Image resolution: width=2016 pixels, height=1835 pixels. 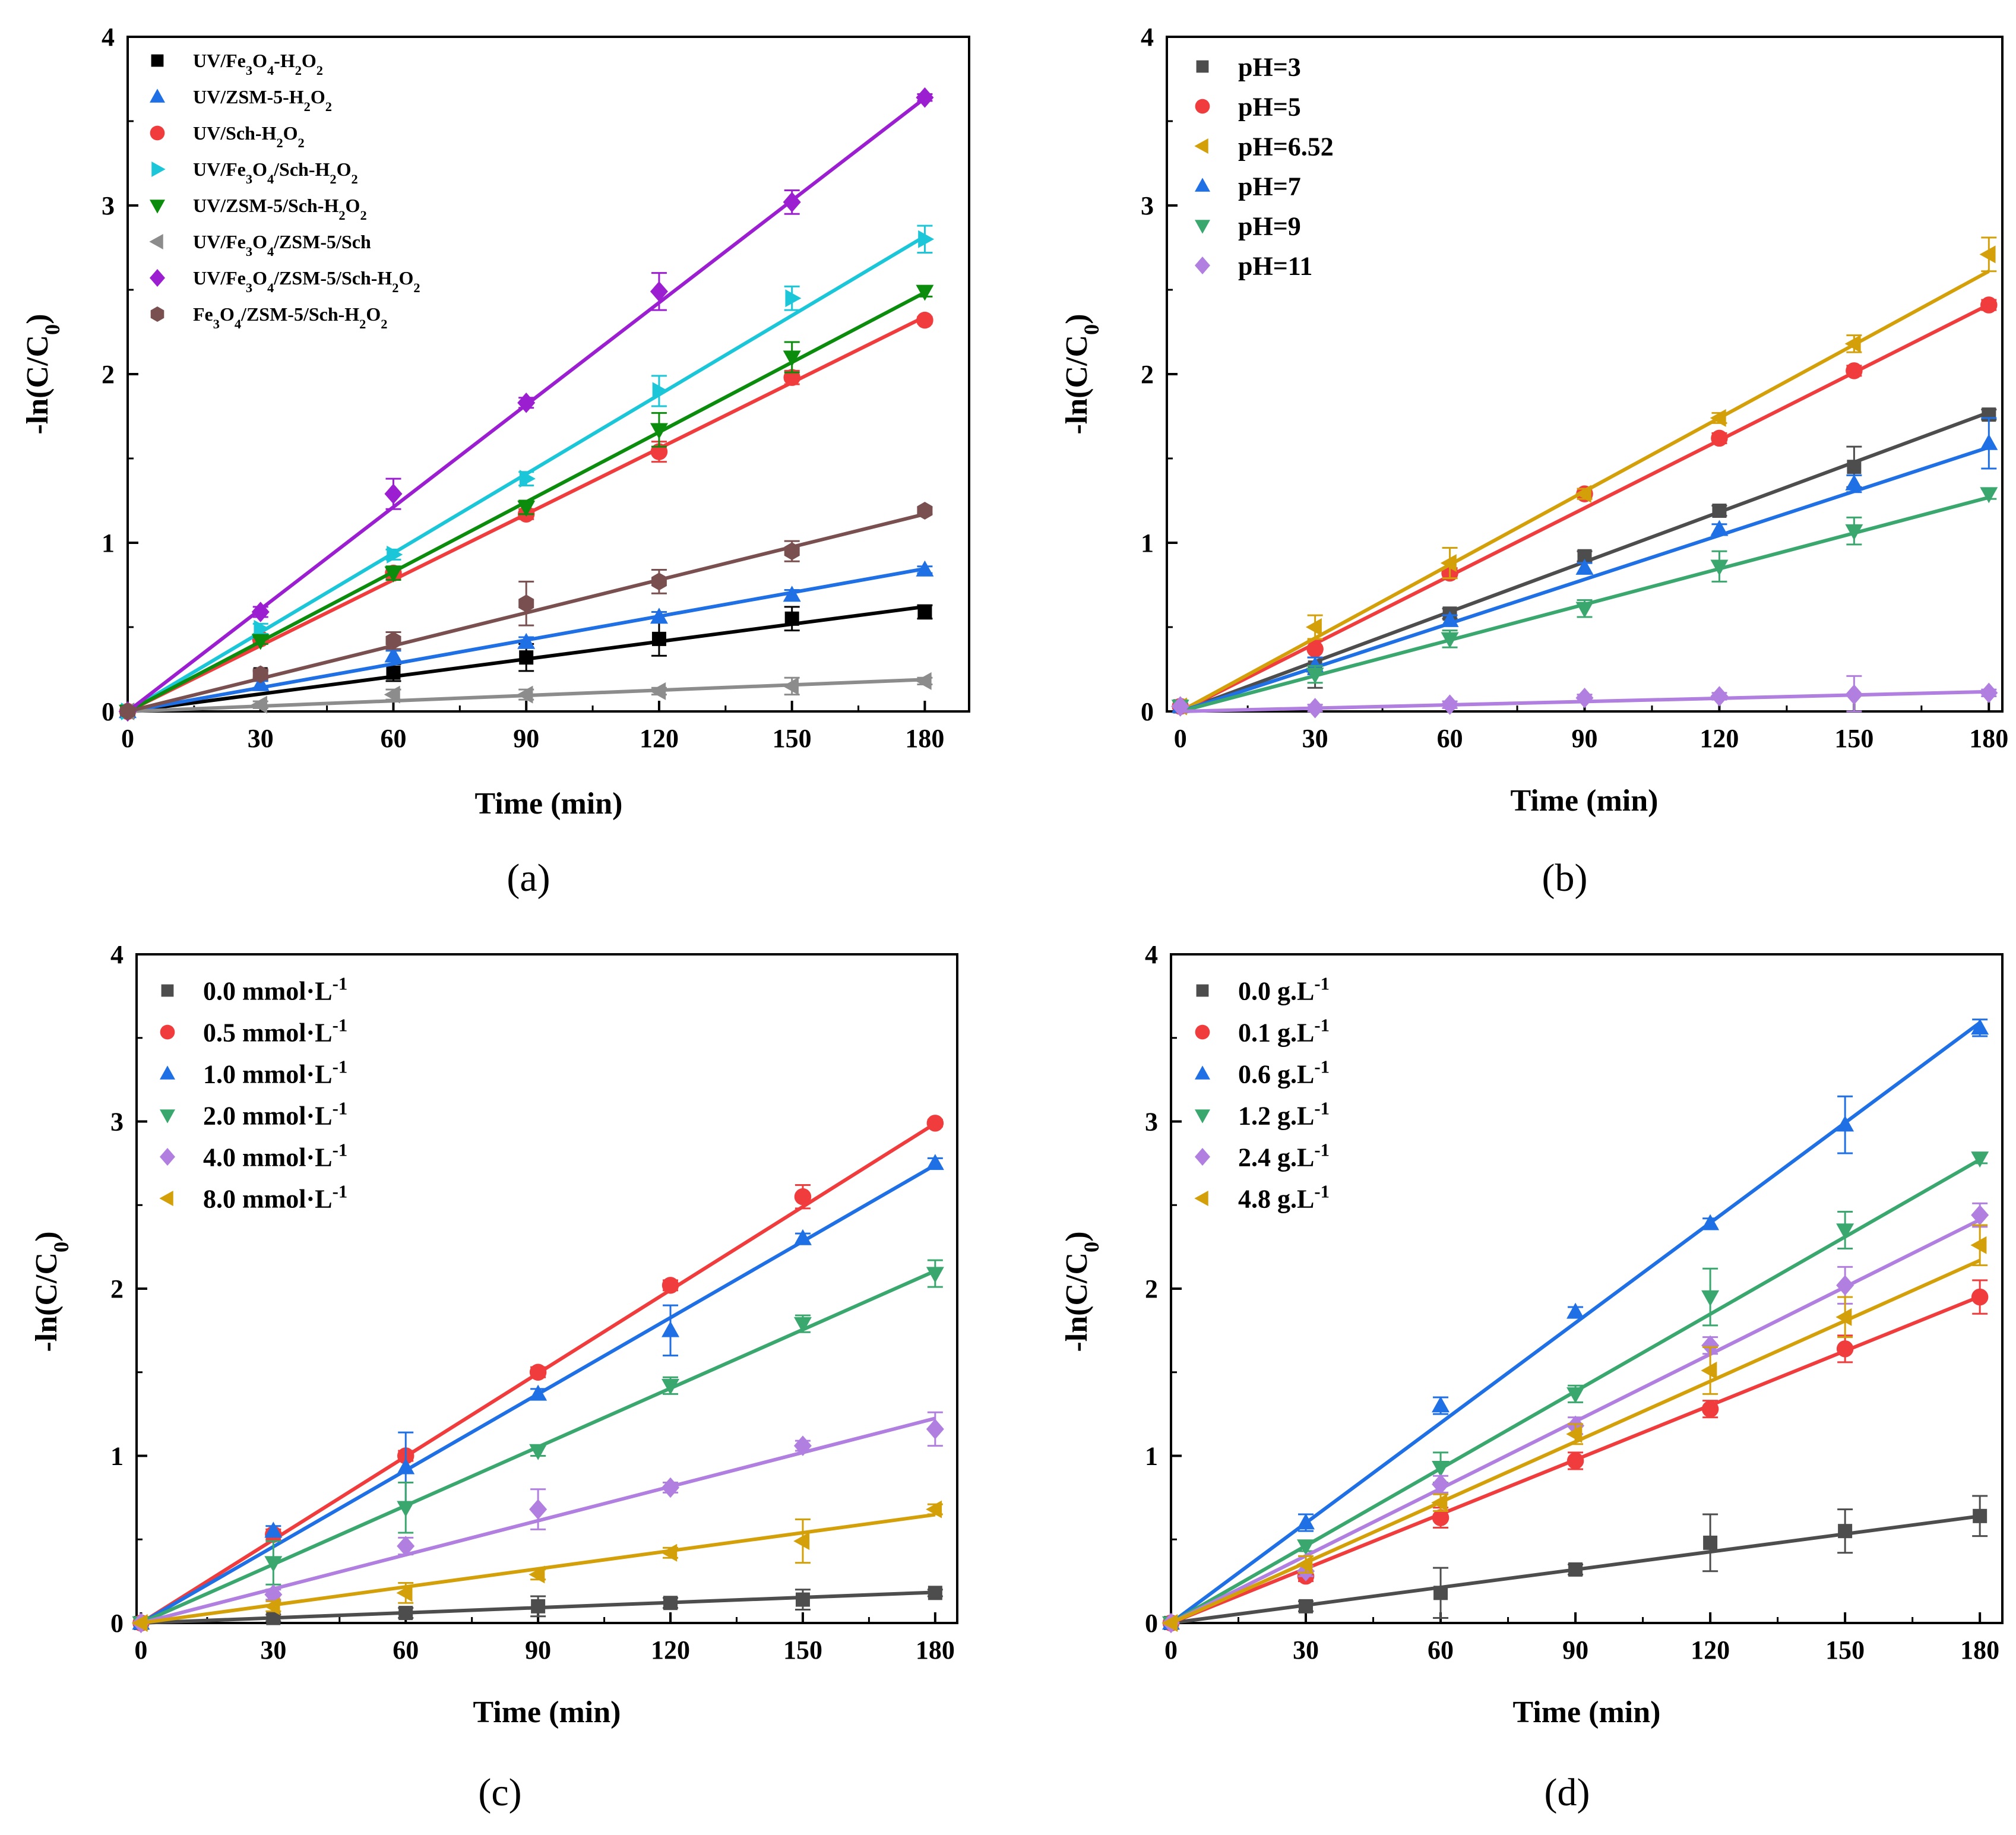 I want to click on legend: pH=3 pH=5 pH=6.52 pH=7 pH=9 pH=11, so click(x=1264, y=166).